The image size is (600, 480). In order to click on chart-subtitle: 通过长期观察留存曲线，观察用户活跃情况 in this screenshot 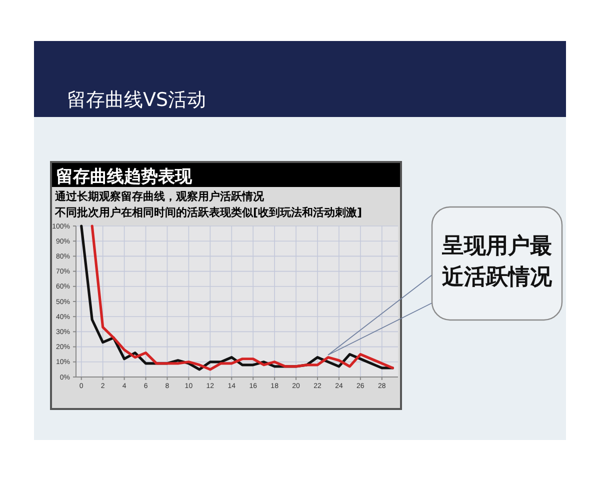, I will do `click(159, 196)`.